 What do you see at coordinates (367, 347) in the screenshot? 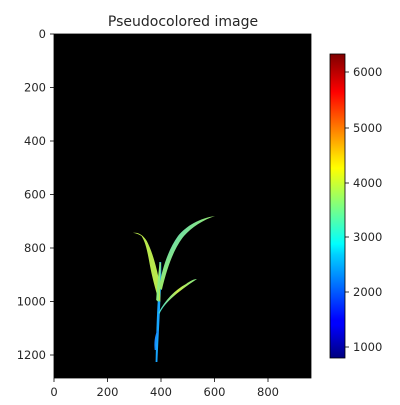
I see `colorbar-tick-label: 1000` at bounding box center [367, 347].